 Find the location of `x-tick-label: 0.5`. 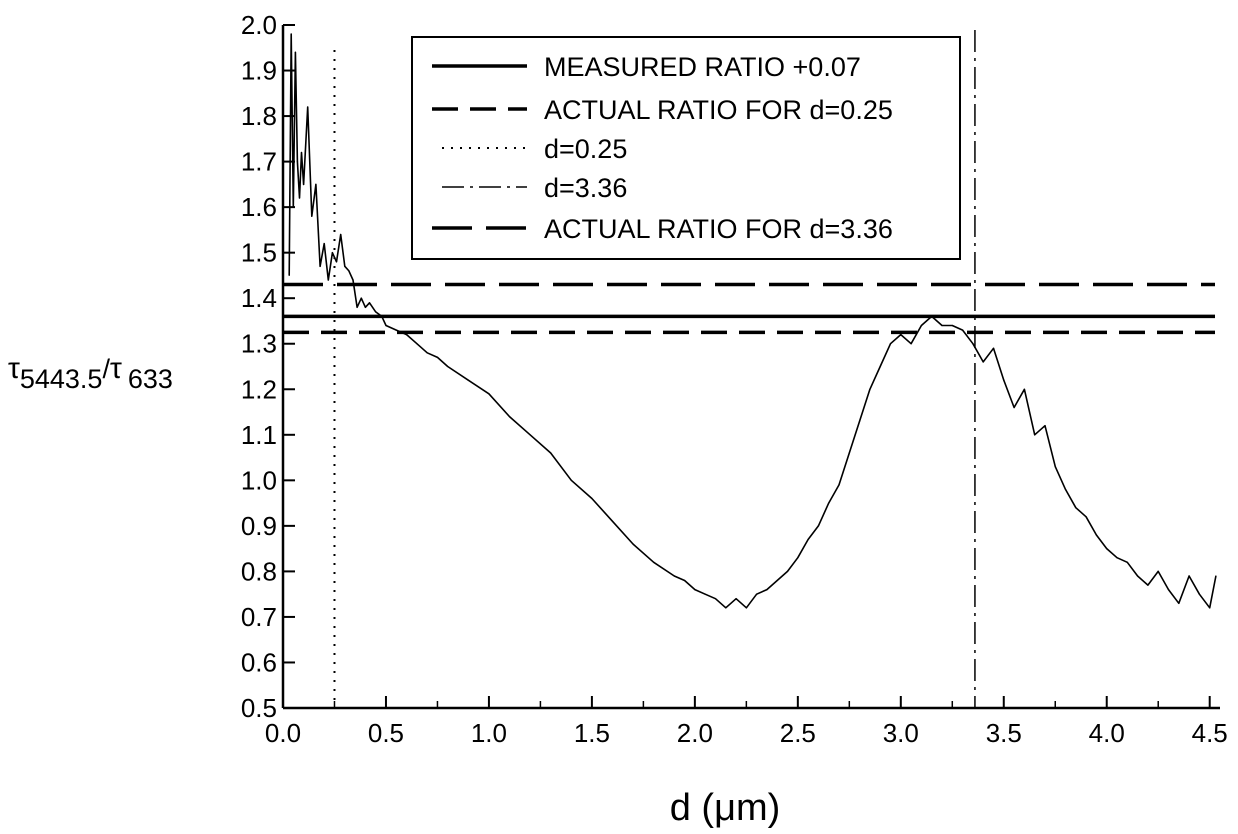

x-tick-label: 0.5 is located at coordinates (386, 733).